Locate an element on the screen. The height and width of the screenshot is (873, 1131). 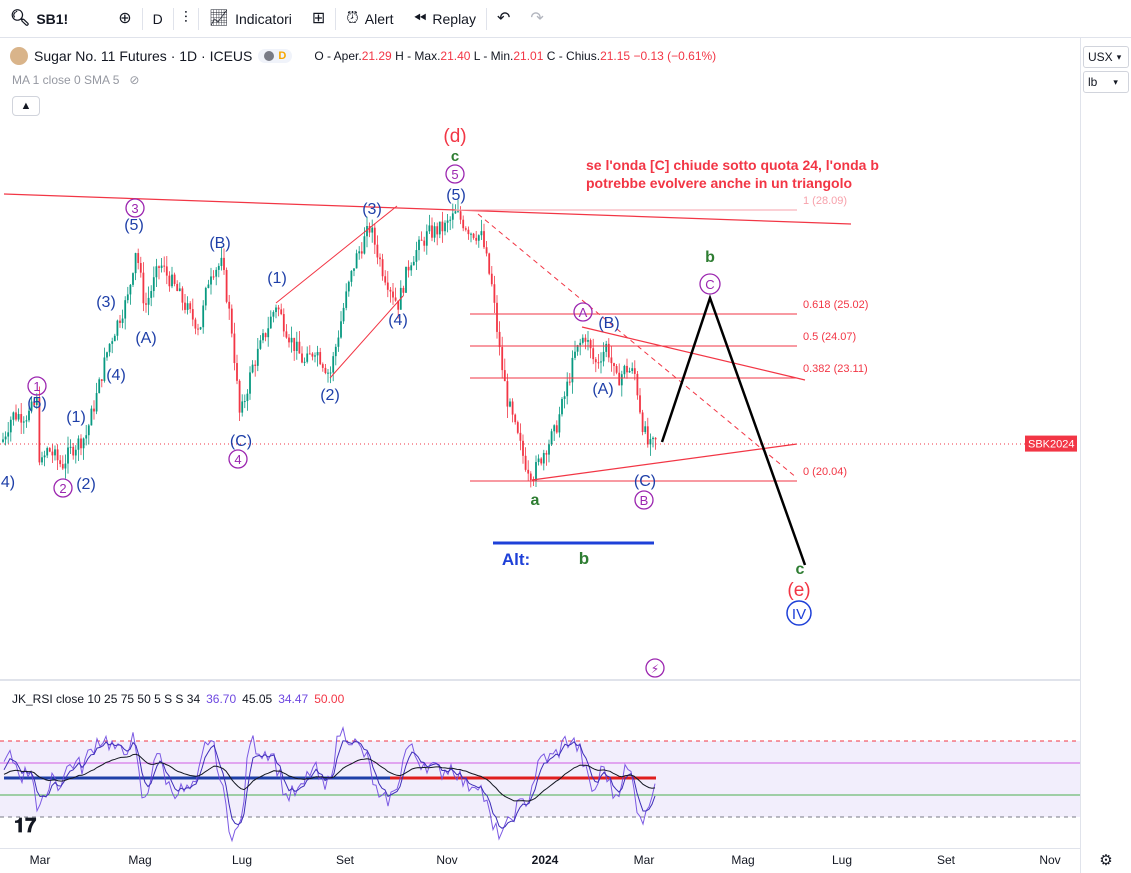
fib-label-0618: 0.618 (25.02) is located at coordinates (835, 305).